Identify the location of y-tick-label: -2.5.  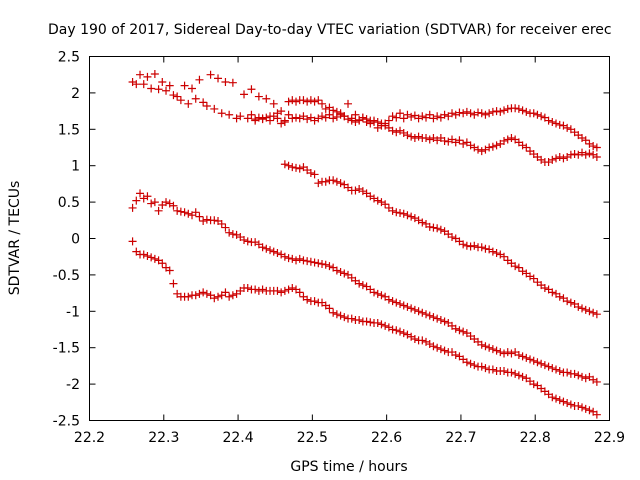
(66, 422).